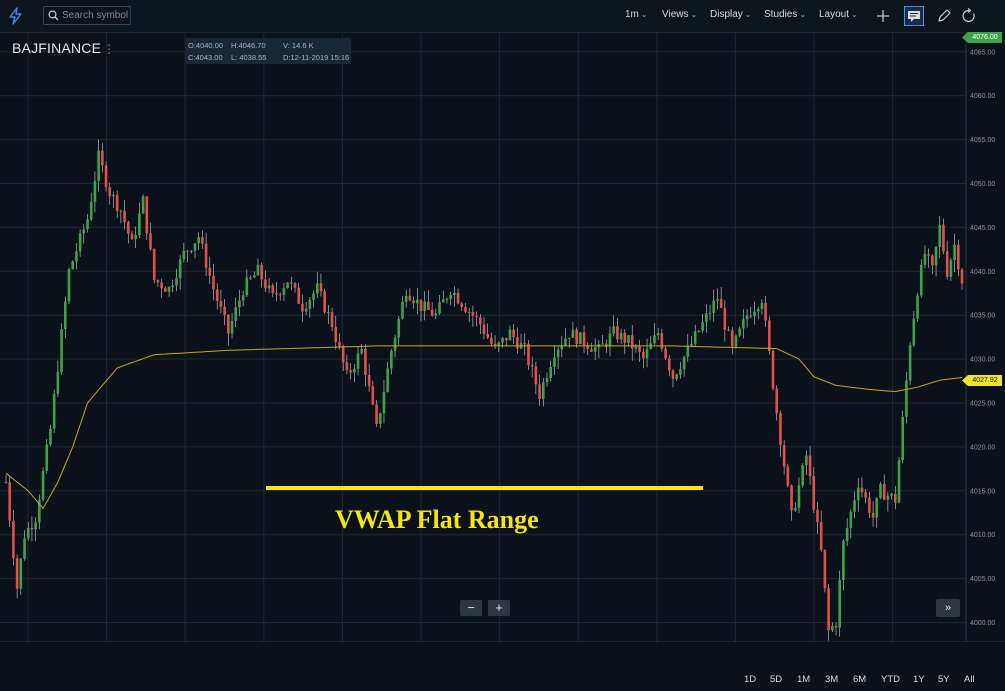 The height and width of the screenshot is (691, 1005). Describe the element at coordinates (969, 679) in the screenshot. I see `range-all: All` at that location.